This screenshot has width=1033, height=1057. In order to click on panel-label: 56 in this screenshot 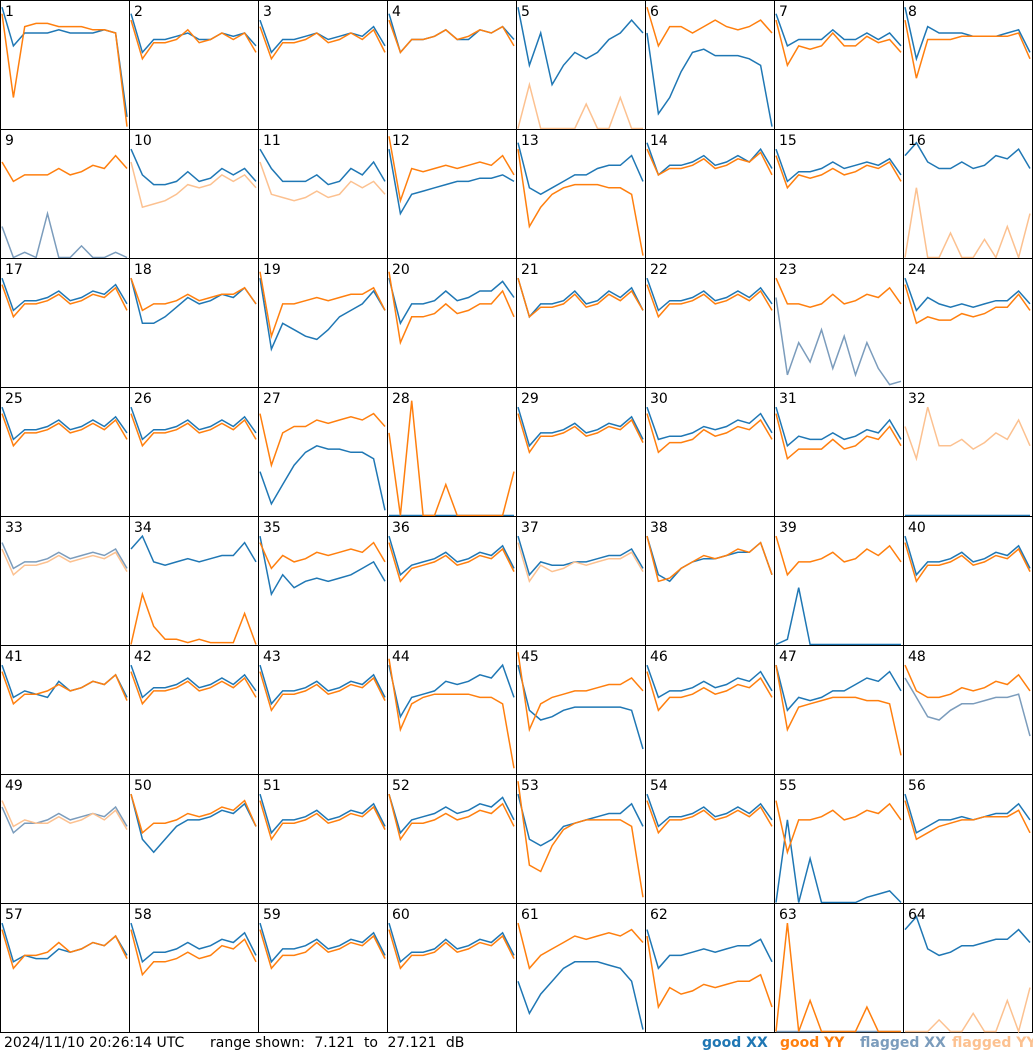, I will do `click(917, 786)`.